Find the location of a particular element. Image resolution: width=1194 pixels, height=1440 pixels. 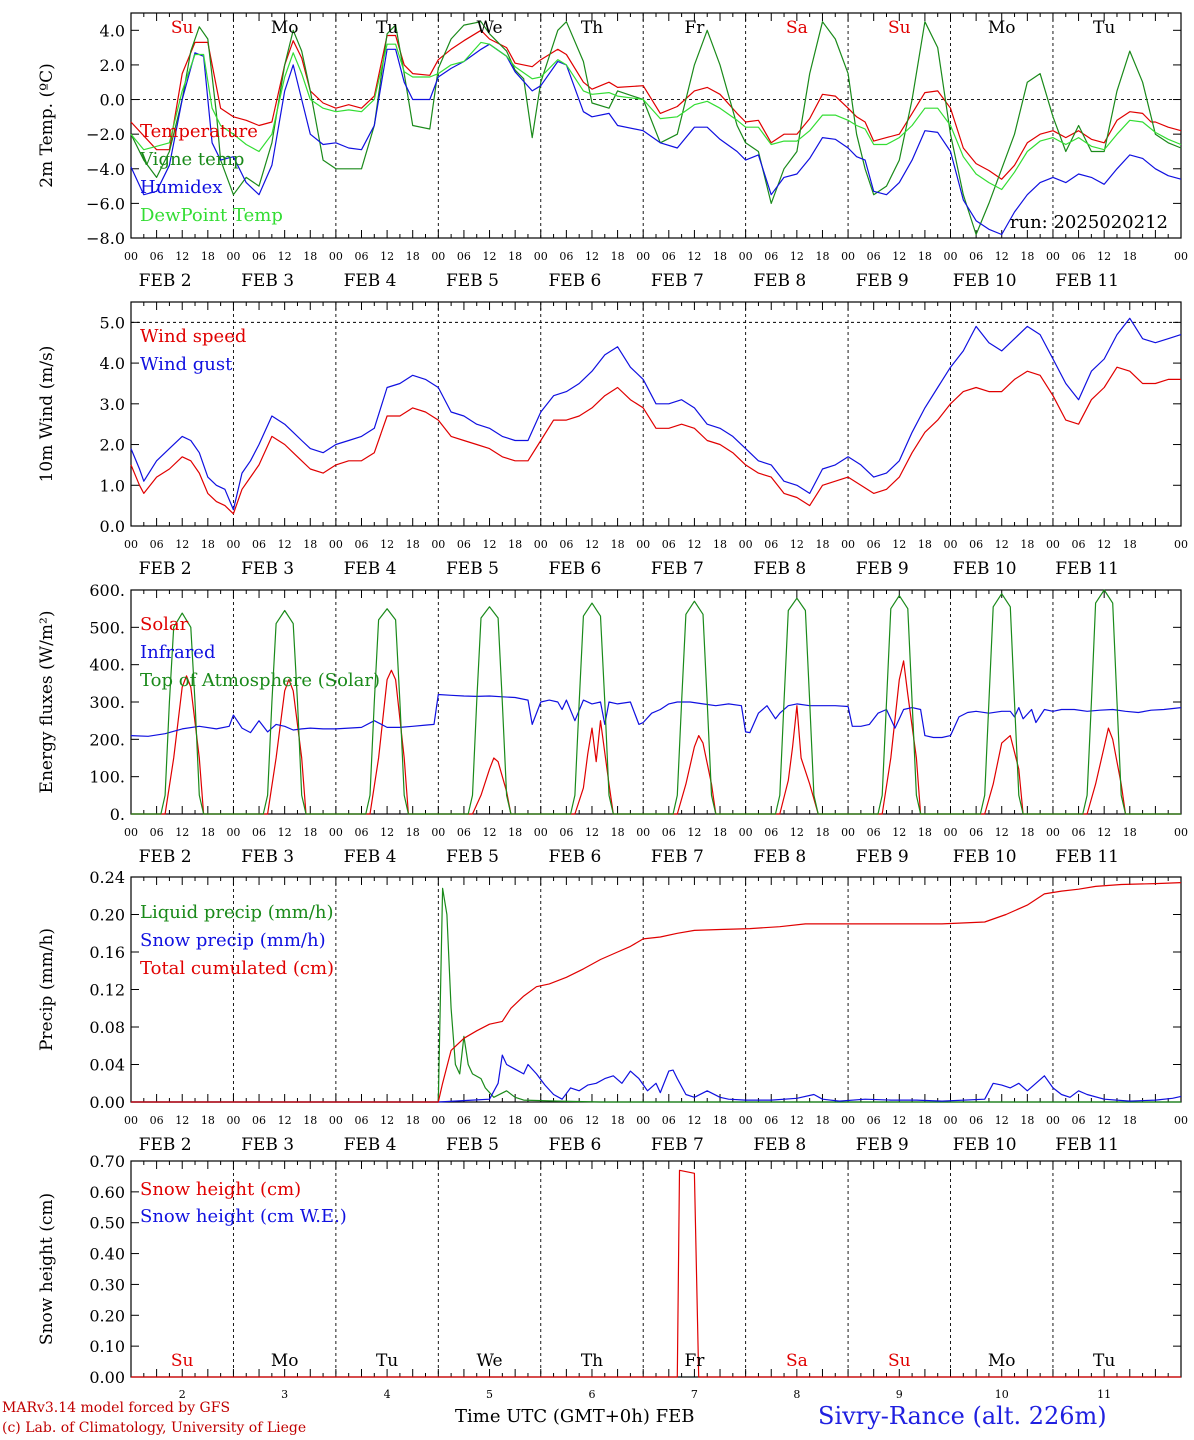

day-name-top: We is located at coordinates (489, 28).